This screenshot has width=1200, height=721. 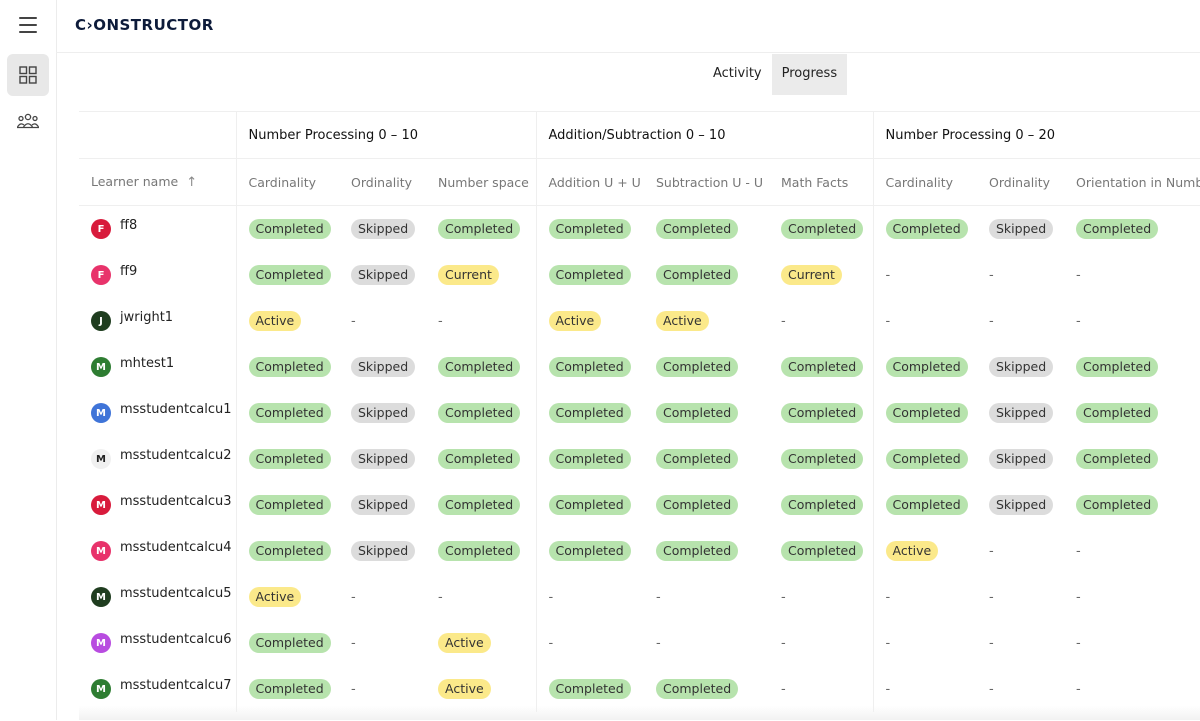 What do you see at coordinates (147, 317) in the screenshot?
I see `learner-name: jwright1` at bounding box center [147, 317].